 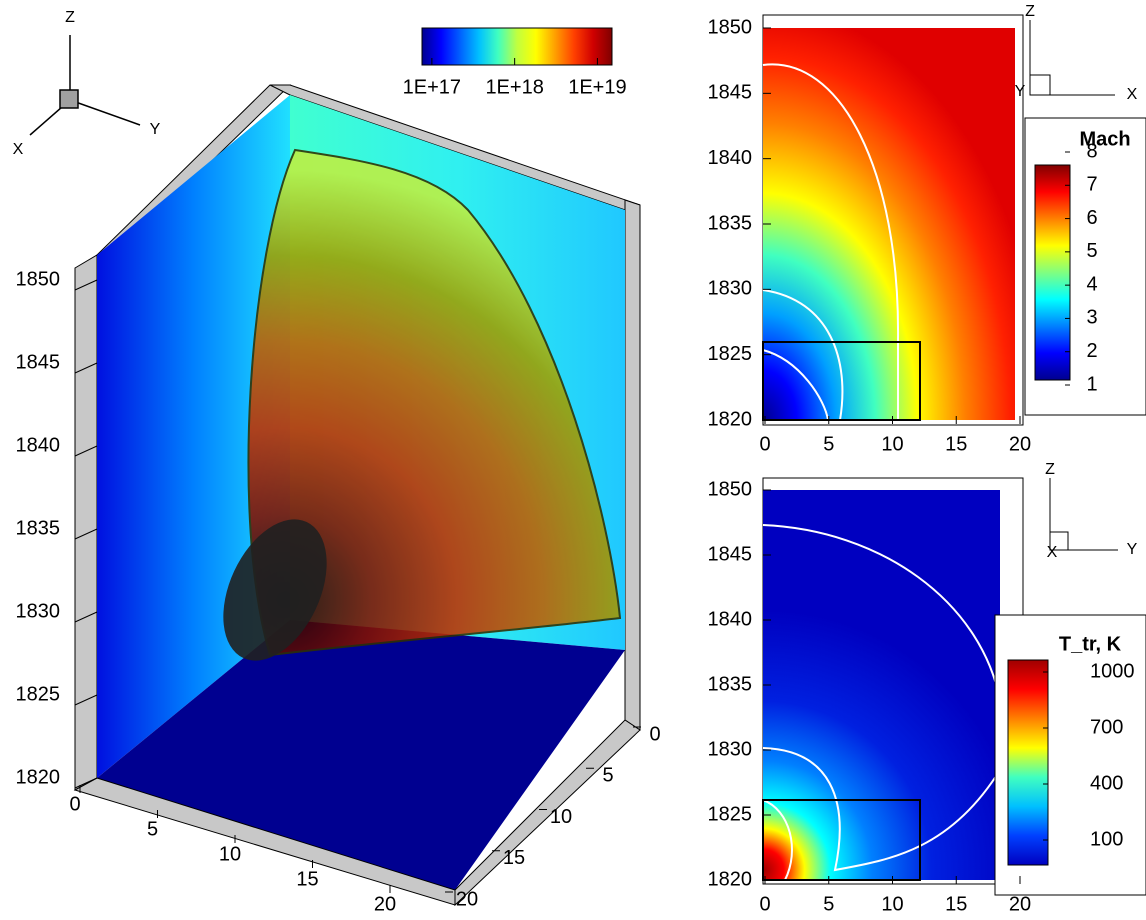 I want to click on y-tick-label: 0, so click(x=654, y=734).